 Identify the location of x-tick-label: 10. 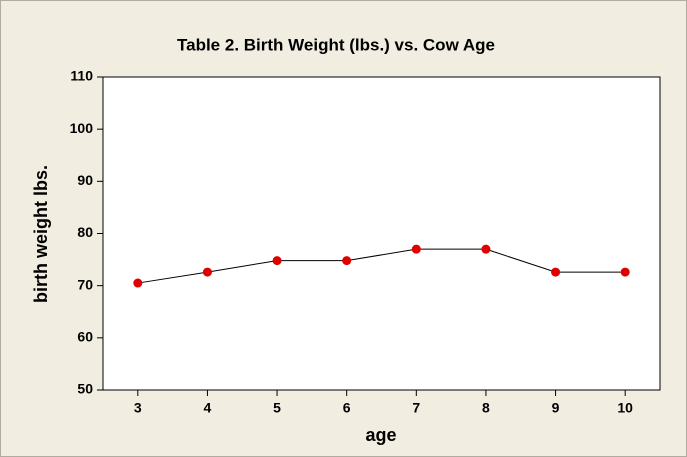
(625, 408).